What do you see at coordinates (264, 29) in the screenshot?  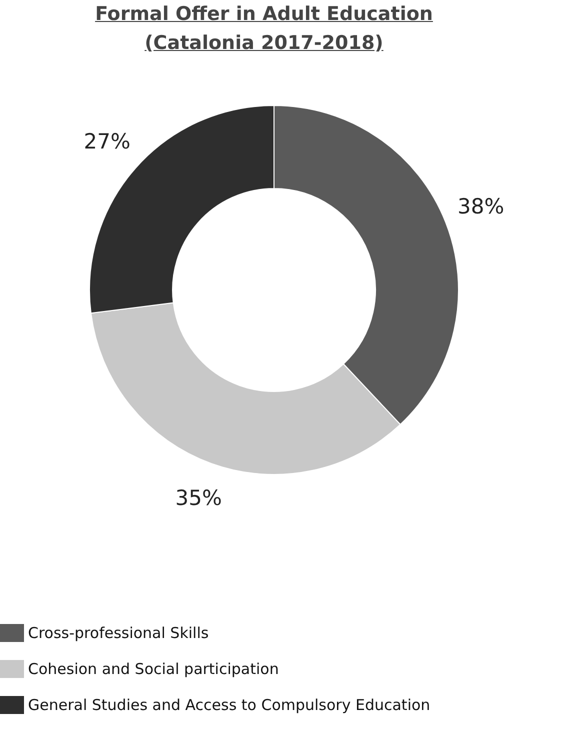 I see `chart-title: Formal Offer in Adult Education (Catalonia 2017-2018)` at bounding box center [264, 29].